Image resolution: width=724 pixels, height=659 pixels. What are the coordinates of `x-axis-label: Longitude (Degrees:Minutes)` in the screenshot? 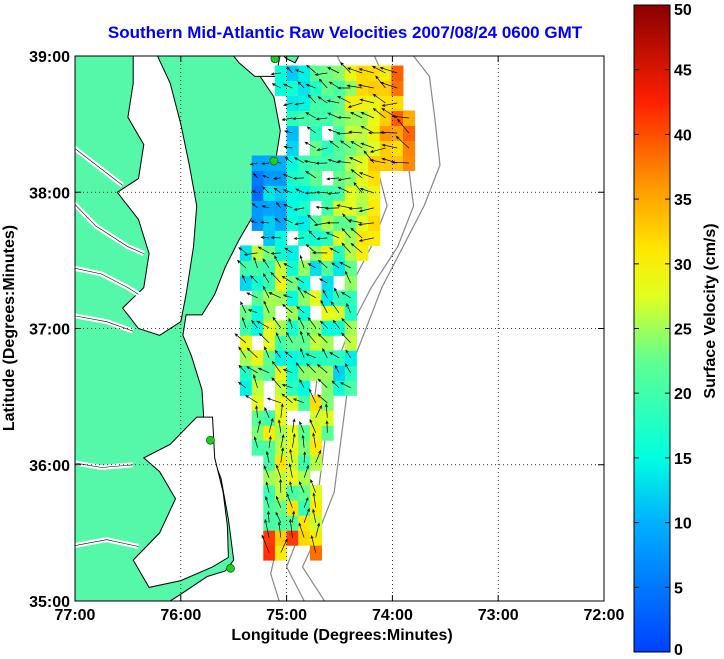 It's located at (341, 635).